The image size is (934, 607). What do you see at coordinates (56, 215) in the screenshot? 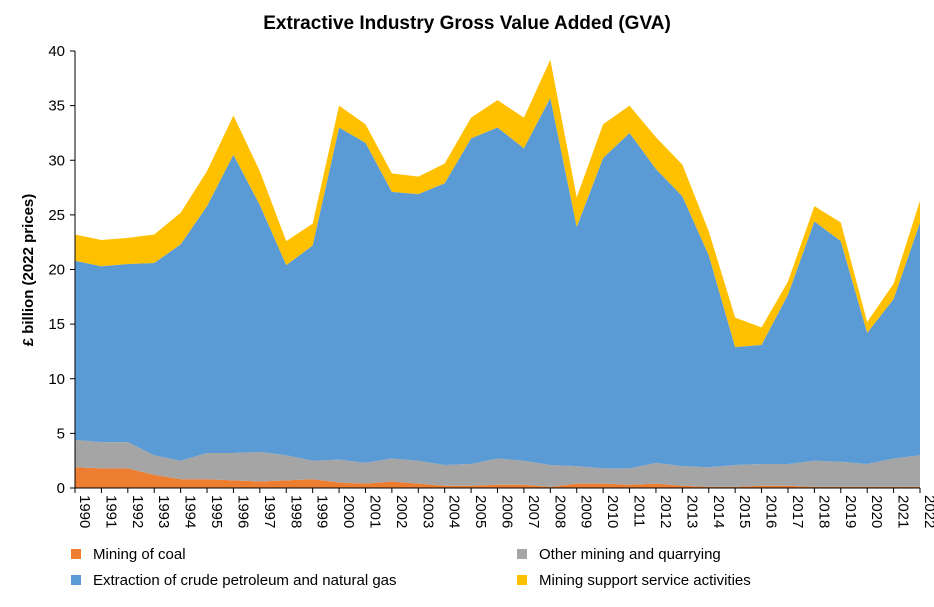
I see `y-tick-label: 25` at bounding box center [56, 215].